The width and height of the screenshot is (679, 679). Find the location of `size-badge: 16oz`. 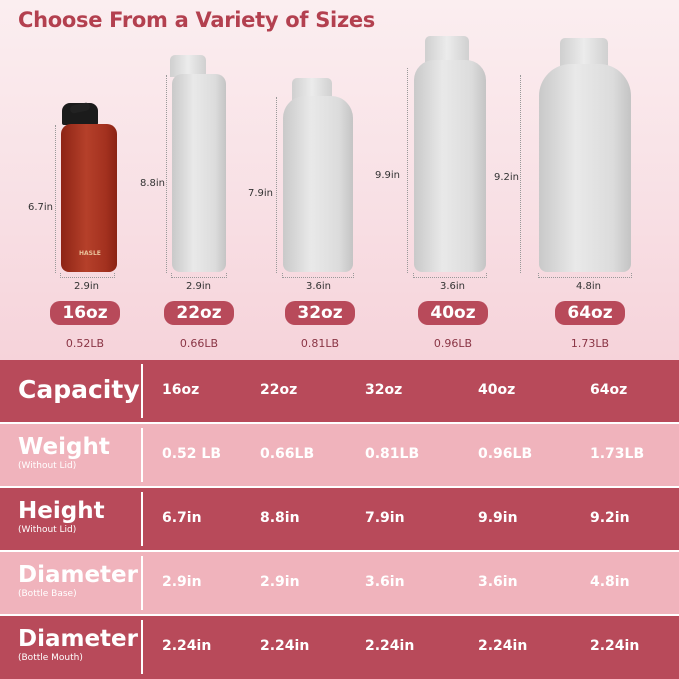

size-badge: 16oz is located at coordinates (85, 313).